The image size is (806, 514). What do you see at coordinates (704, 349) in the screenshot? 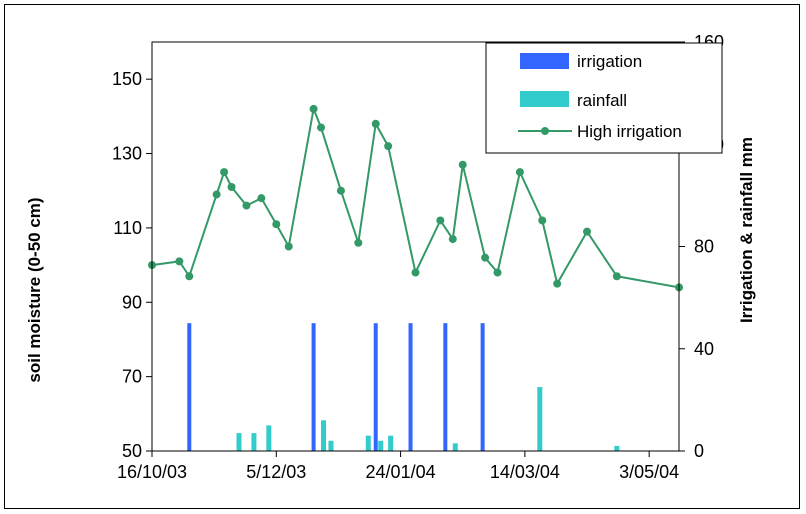
I see `y2-tick-label: 40` at bounding box center [704, 349].